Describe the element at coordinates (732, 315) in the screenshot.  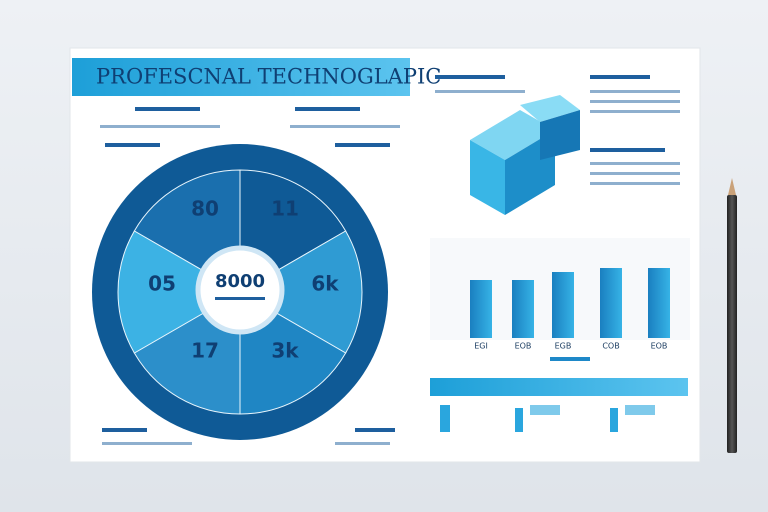
I see `pencil` at that location.